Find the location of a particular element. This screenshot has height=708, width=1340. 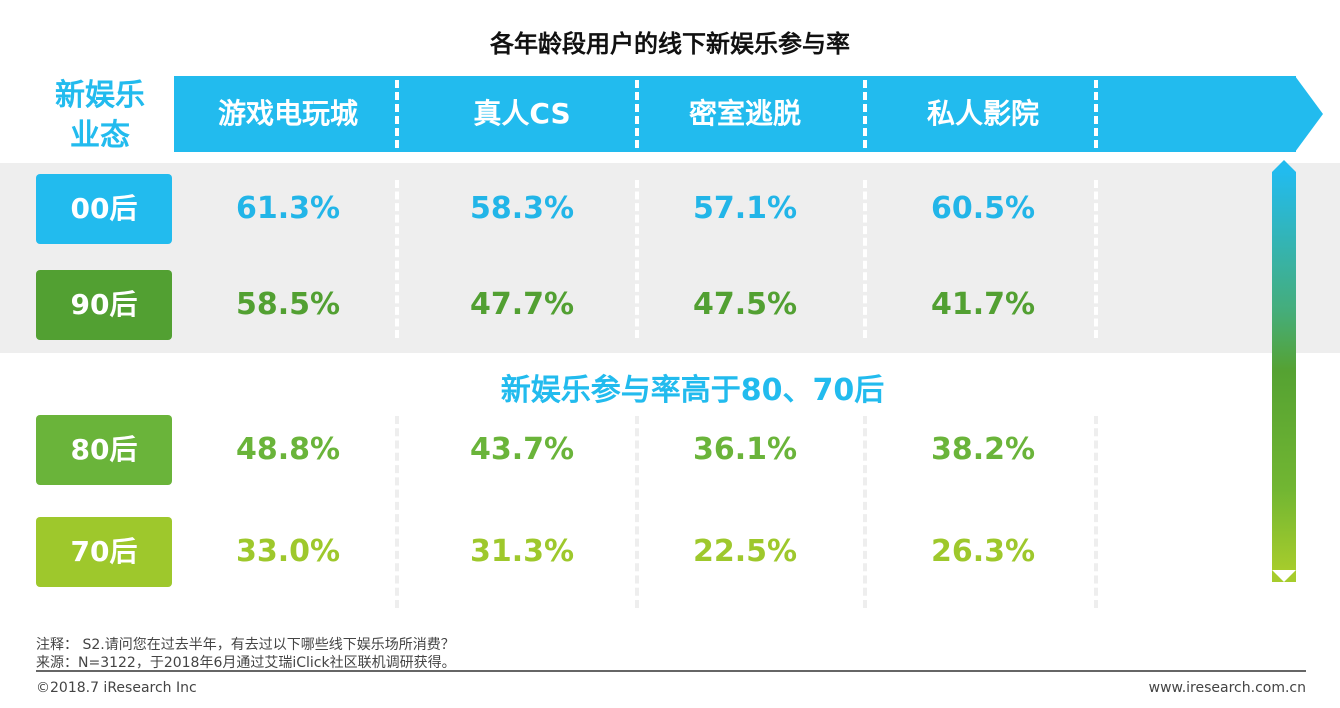

corner-label-line1: 新娱乐 is located at coordinates (100, 95).